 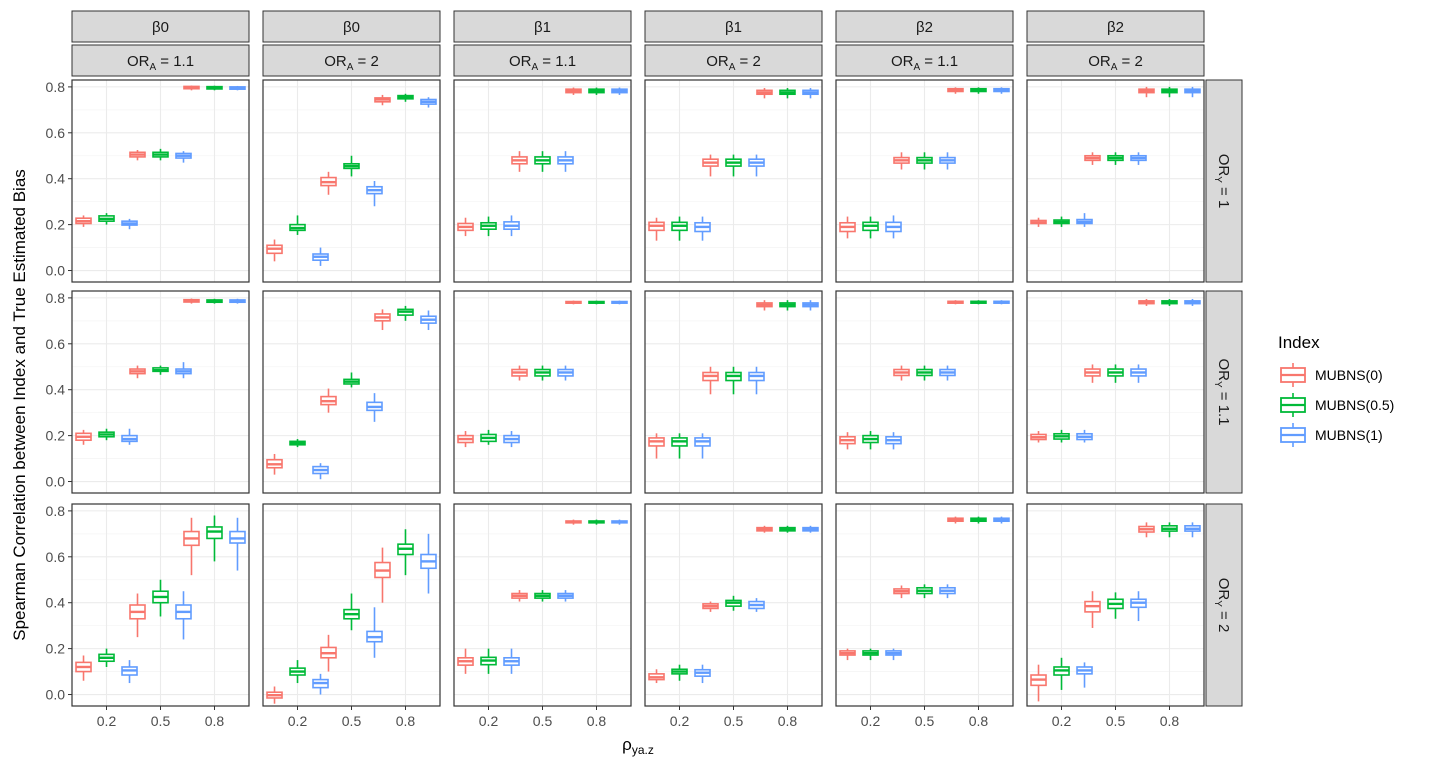 I want to click on y-tick-label: 0.8, so click(x=56, y=87).